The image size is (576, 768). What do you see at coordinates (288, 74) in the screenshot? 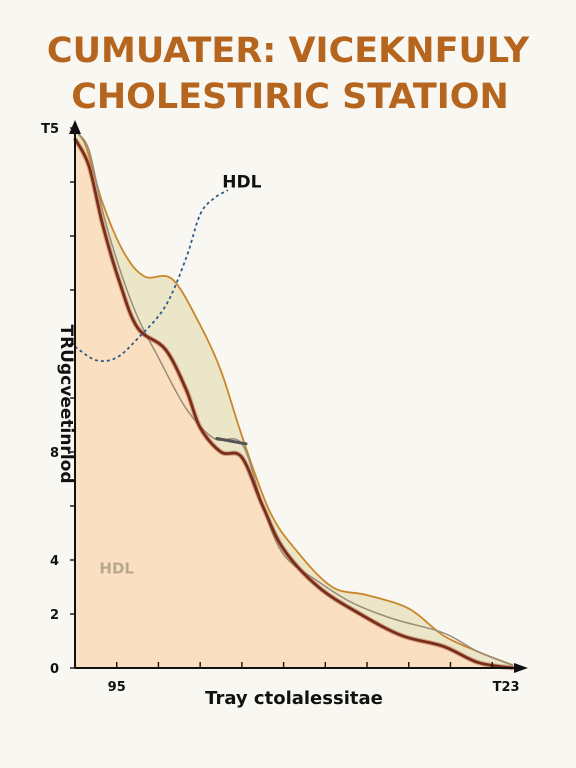
I see `chart-title: CUMUATER: VICEKNFULY CHOLESTIRIC STATION` at bounding box center [288, 74].